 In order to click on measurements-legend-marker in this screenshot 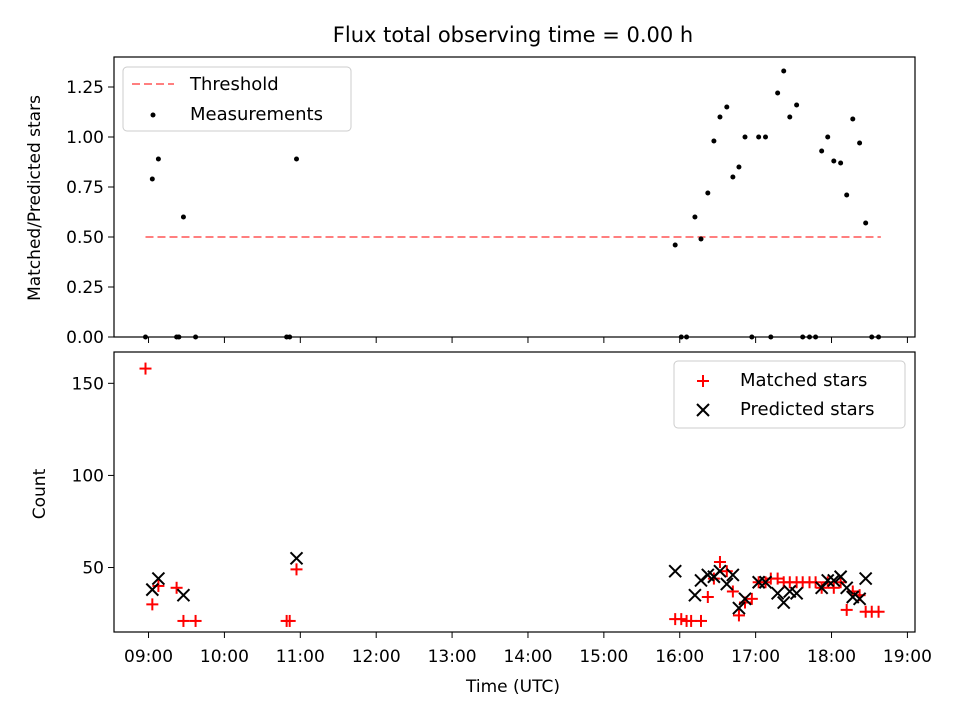, I will do `click(153, 115)`.